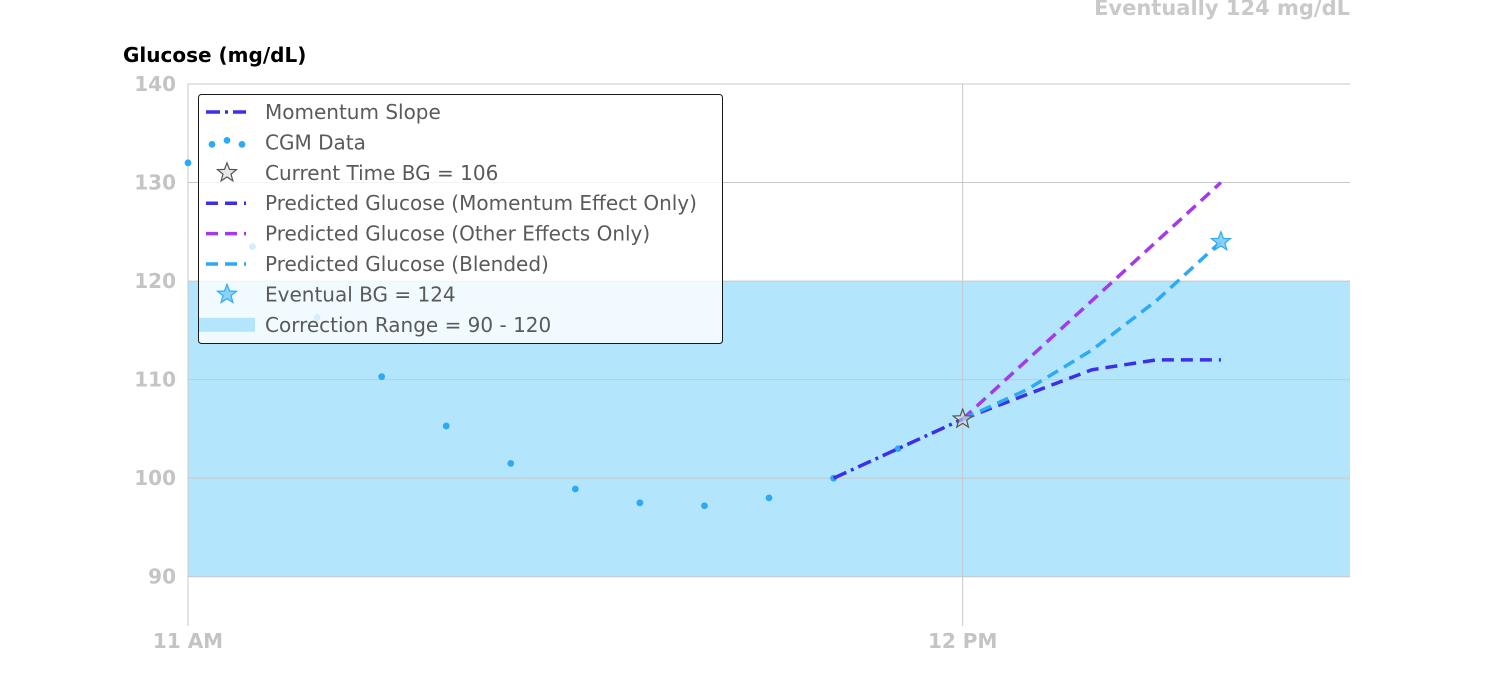 The width and height of the screenshot is (1500, 700). I want to click on legend-label: Predicted Glucose (Momentum Effect Only), so click(481, 203).